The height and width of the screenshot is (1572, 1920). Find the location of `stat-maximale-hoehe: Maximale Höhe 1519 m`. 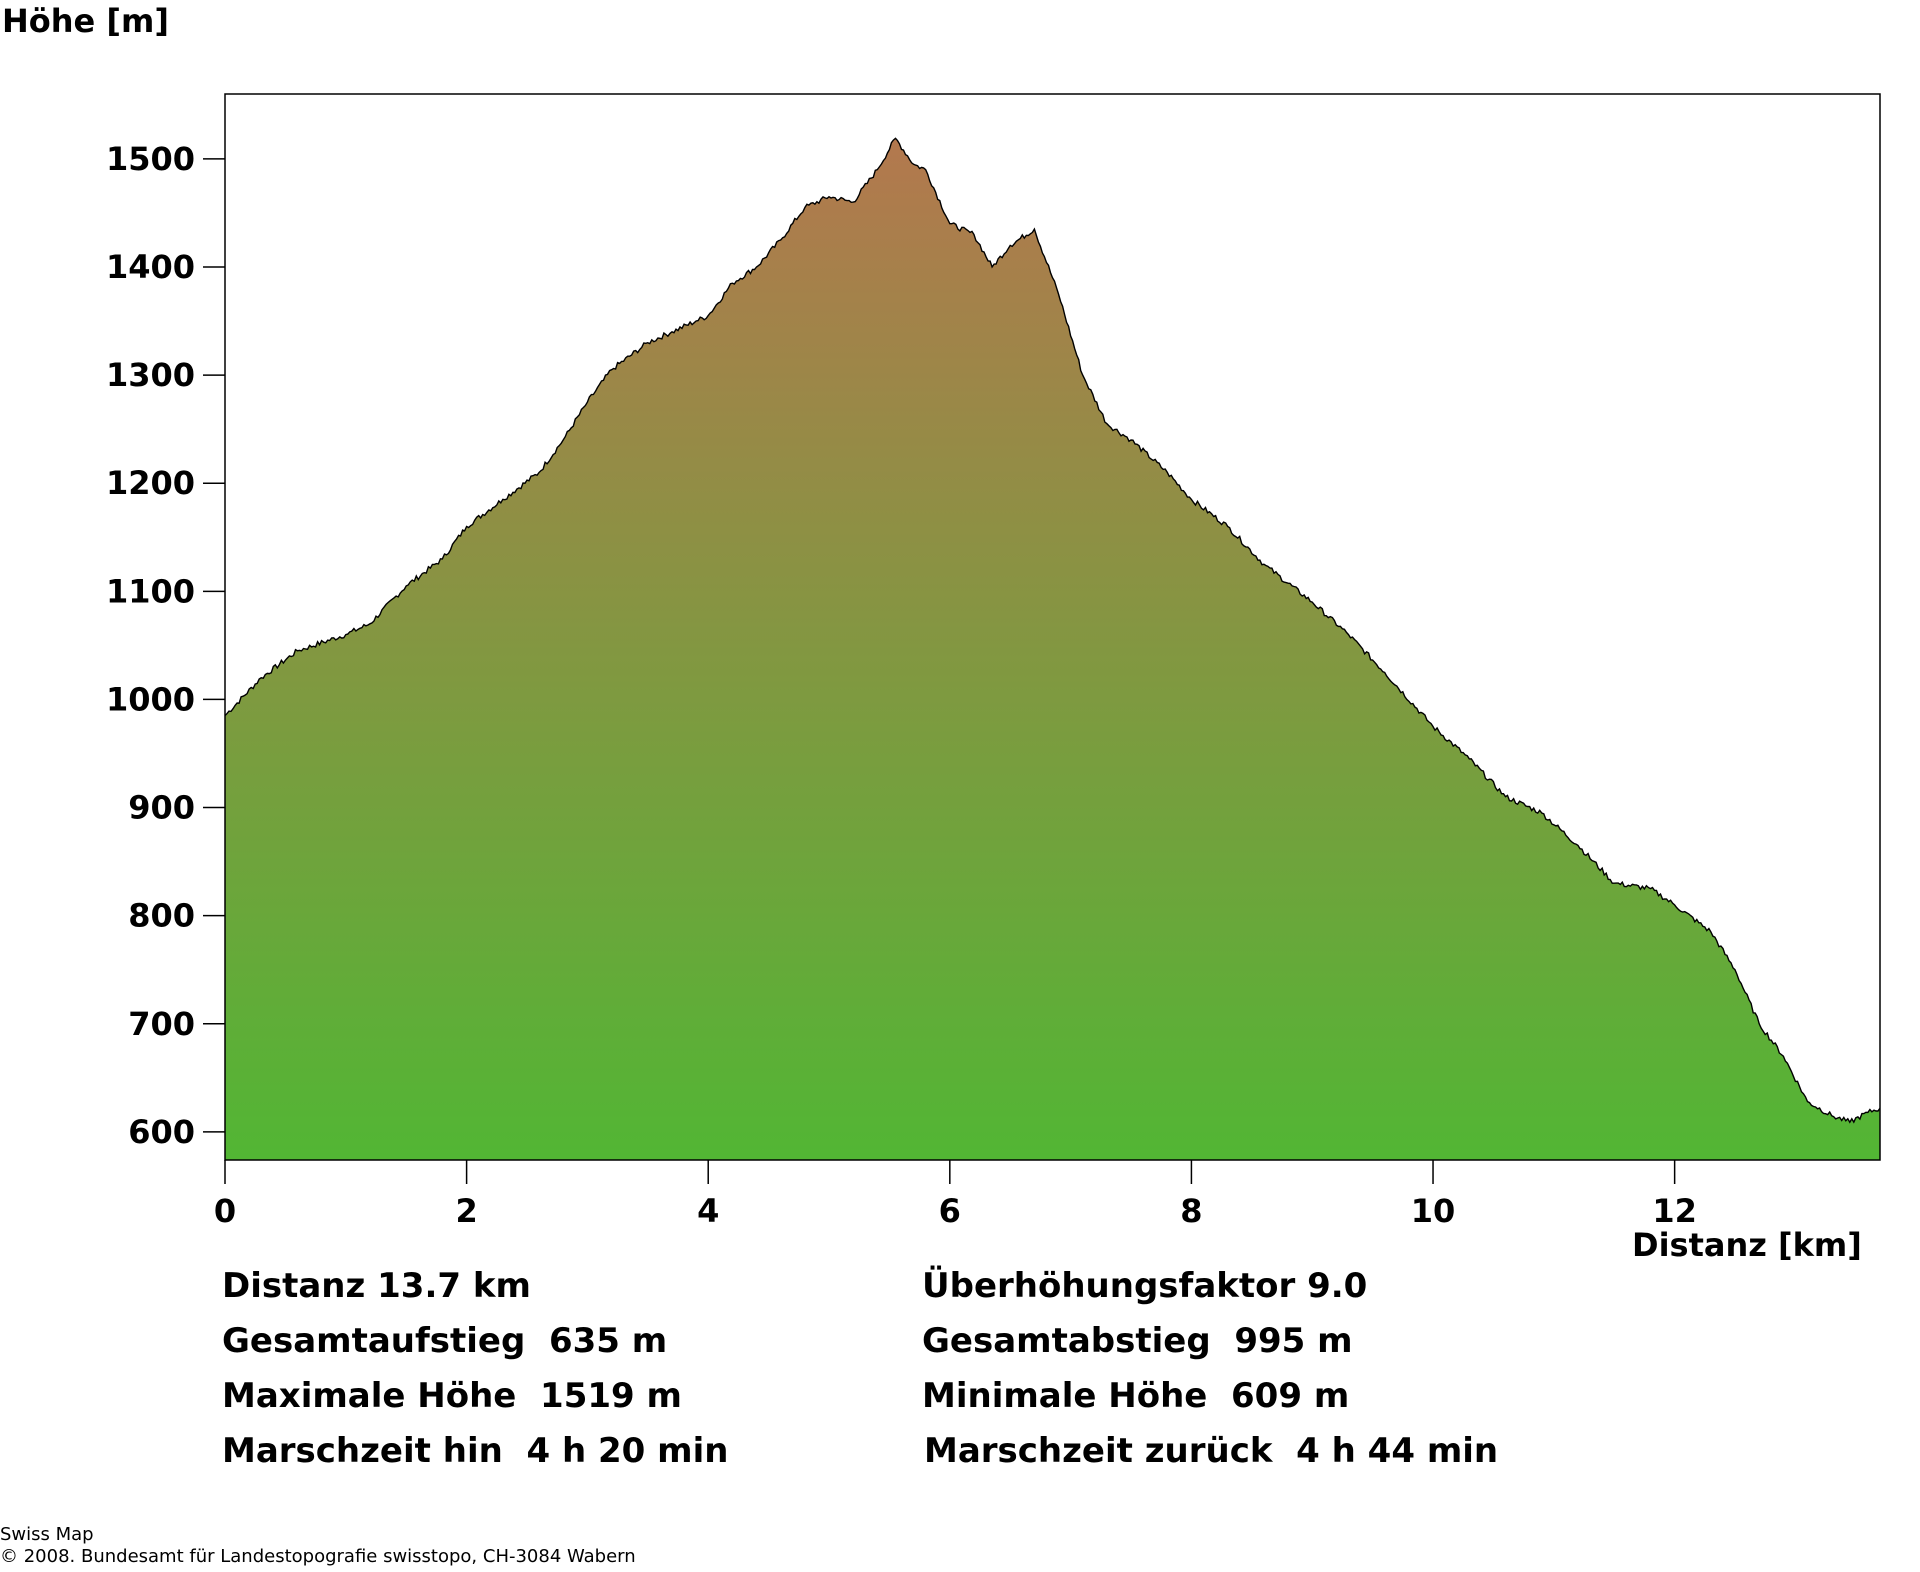

stat-maximale-hoehe: Maximale Höhe 1519 m is located at coordinates (452, 1396).